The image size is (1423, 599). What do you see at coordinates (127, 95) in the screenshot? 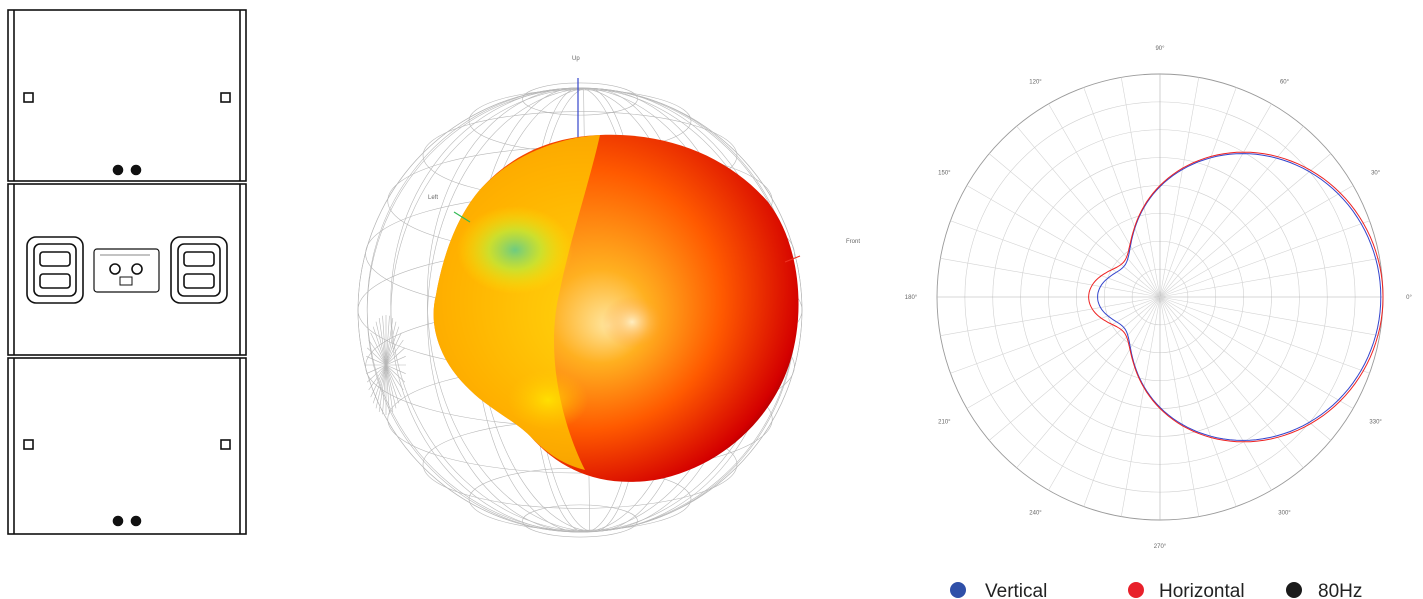
I see `speaker-cabinet-top` at bounding box center [127, 95].